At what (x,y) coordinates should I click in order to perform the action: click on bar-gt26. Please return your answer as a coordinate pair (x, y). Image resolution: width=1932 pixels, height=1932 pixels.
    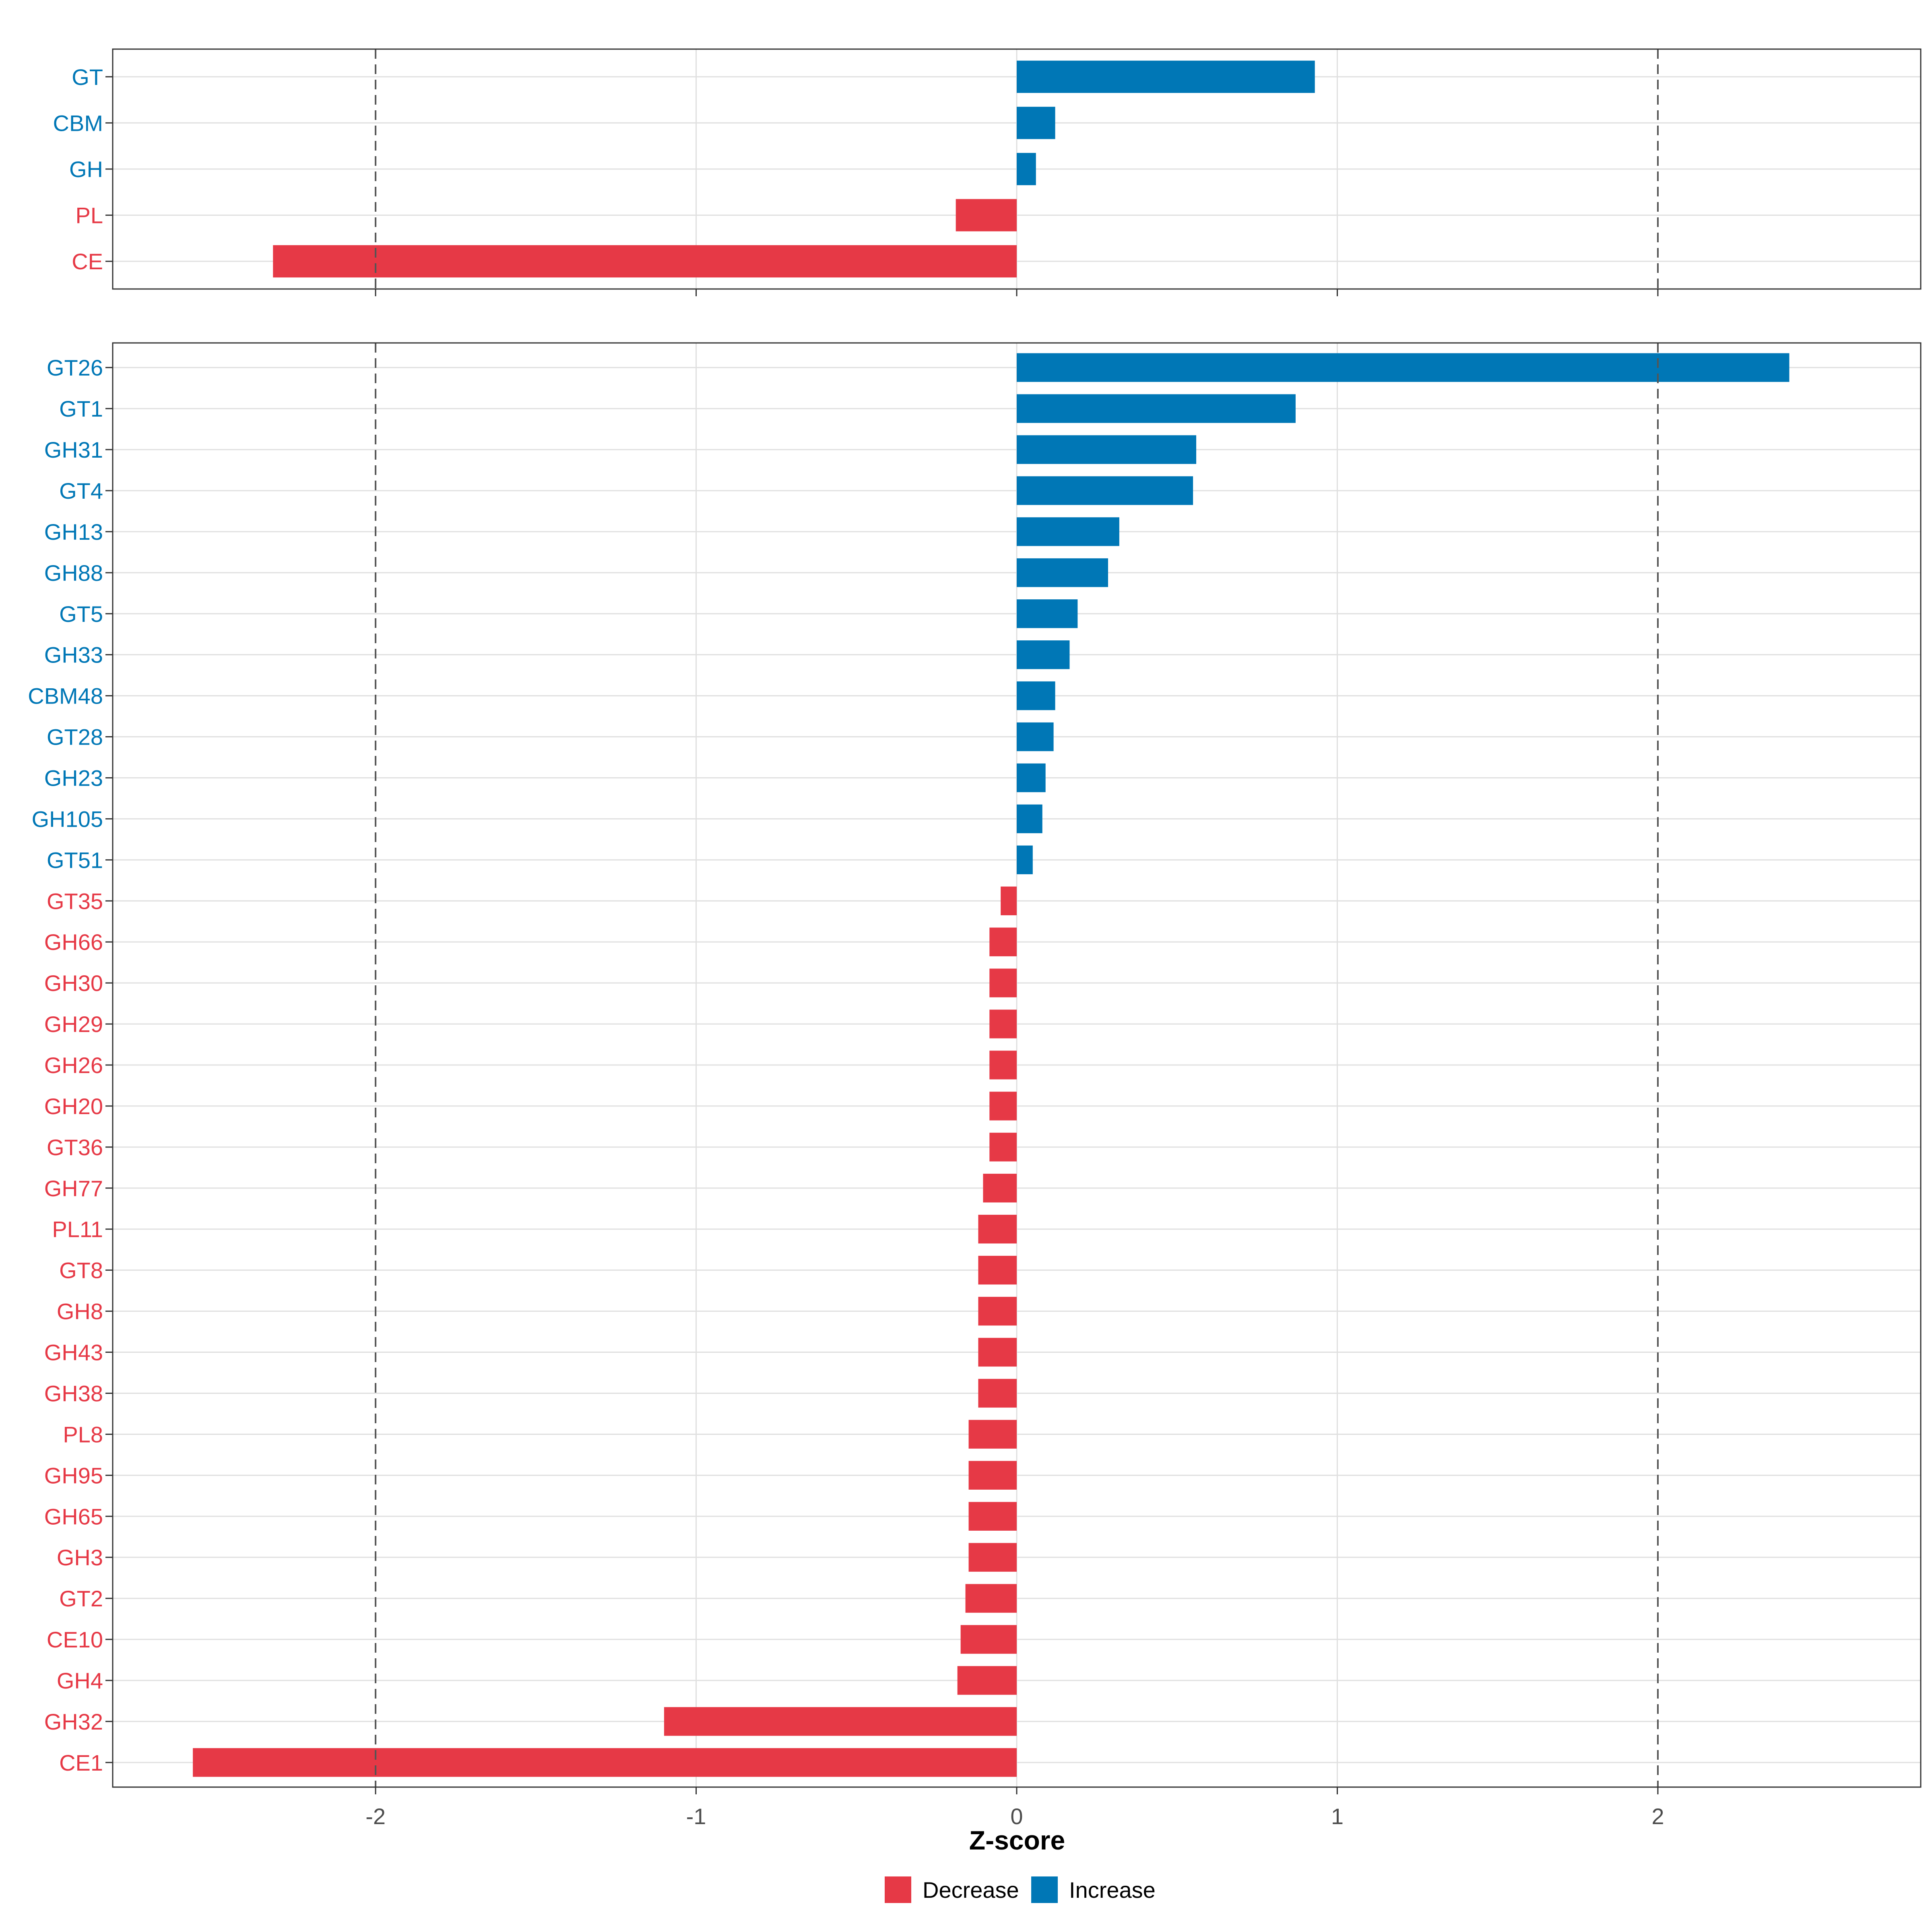
    Looking at the image, I should click on (1403, 367).